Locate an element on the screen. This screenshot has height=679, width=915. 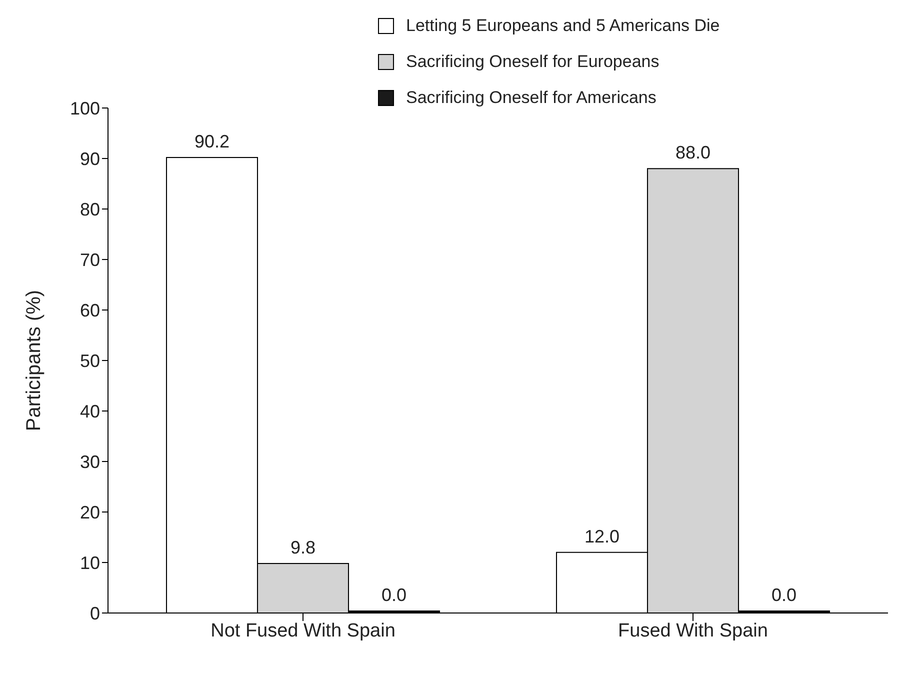
legend-label: Sacrificing Oneself for Europeans is located at coordinates (533, 62).